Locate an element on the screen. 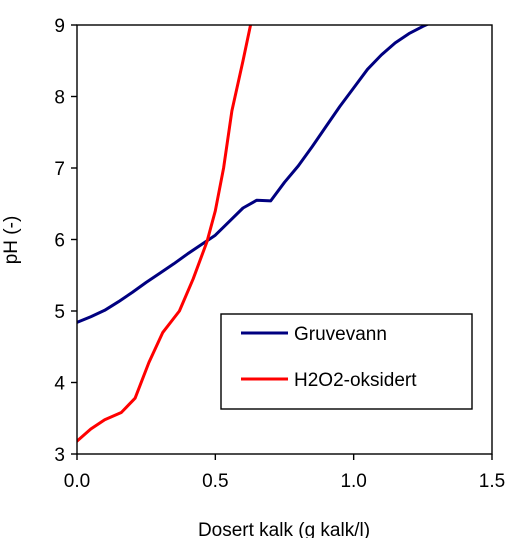 The width and height of the screenshot is (515, 538). legend-box is located at coordinates (346, 361).